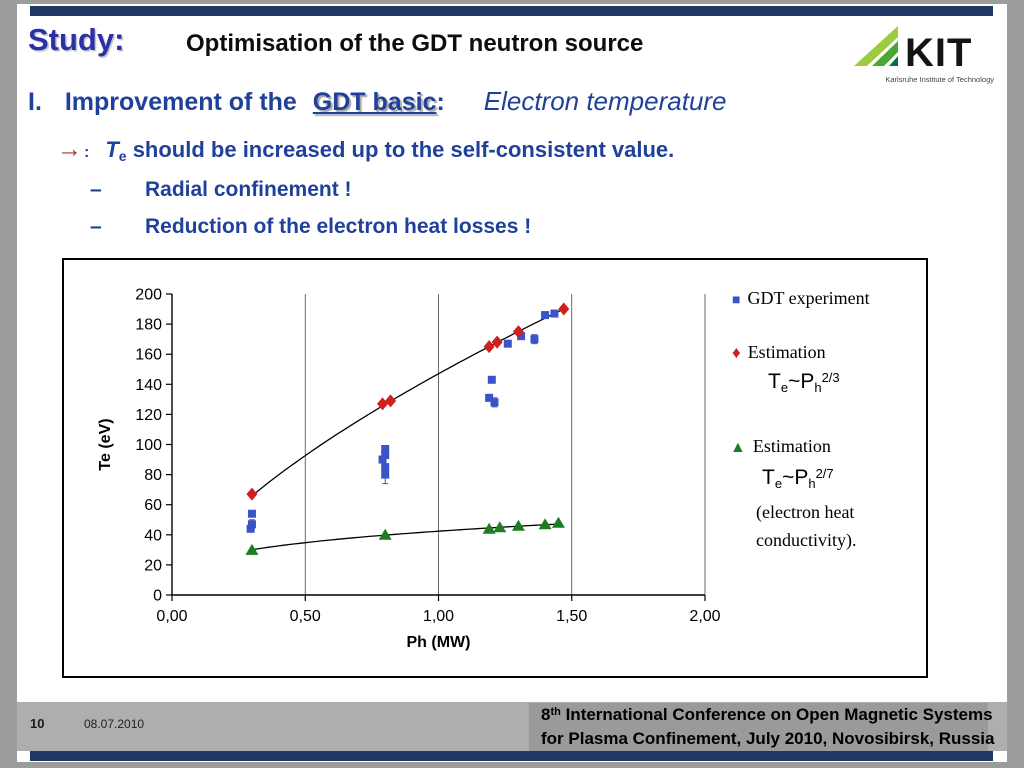 This screenshot has width=1024, height=768. Describe the element at coordinates (440, 102) in the screenshot. I see `heading-colon: :` at that location.